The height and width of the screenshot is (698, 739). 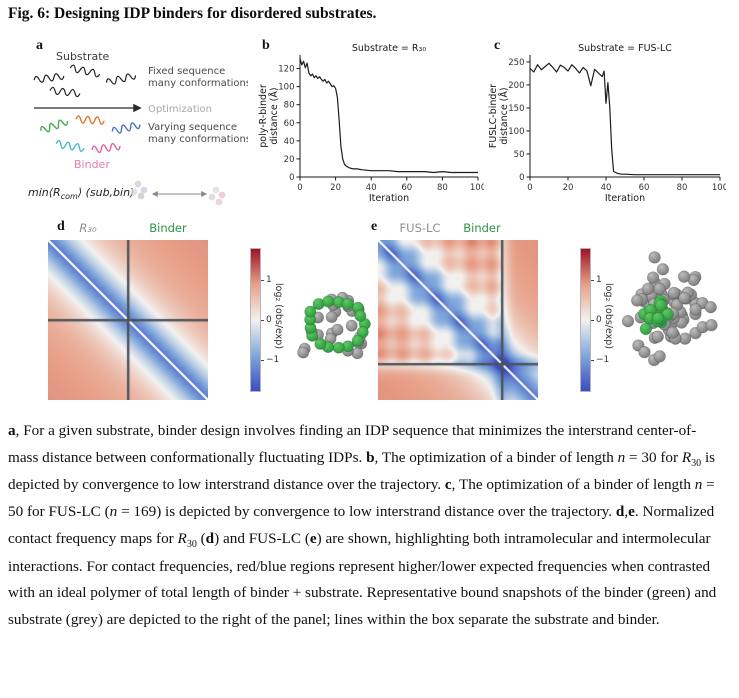 What do you see at coordinates (529, 188) in the screenshot?
I see `x-tick-label: 0` at bounding box center [529, 188].